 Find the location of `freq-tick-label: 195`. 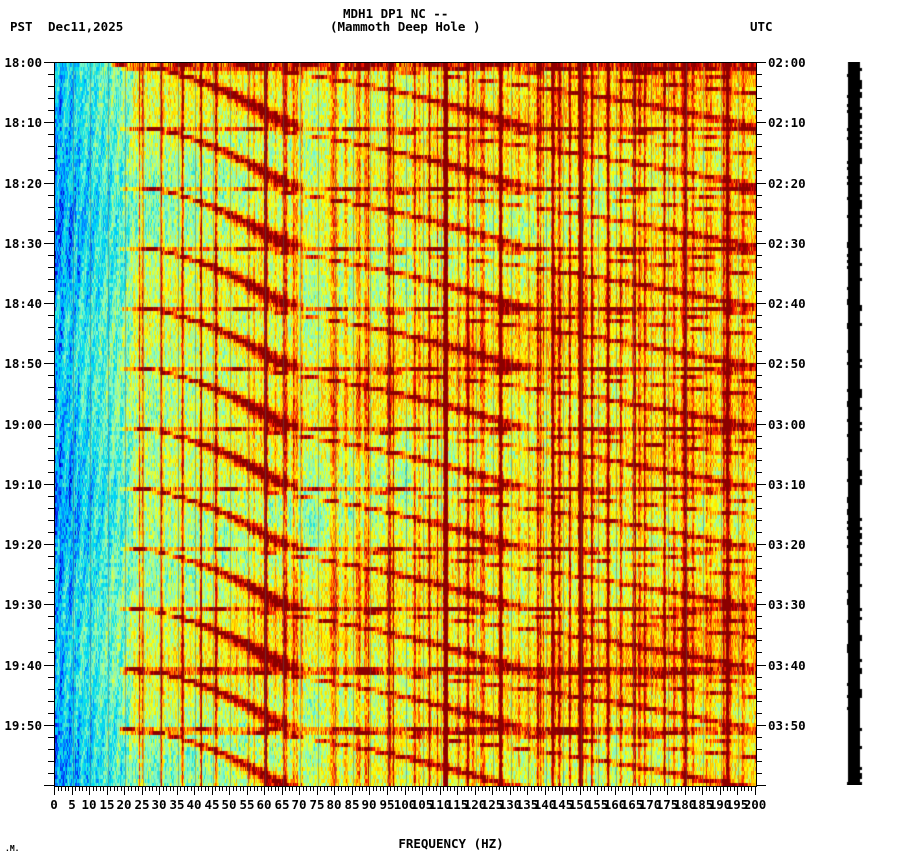

freq-tick-label: 195 is located at coordinates (737, 804).